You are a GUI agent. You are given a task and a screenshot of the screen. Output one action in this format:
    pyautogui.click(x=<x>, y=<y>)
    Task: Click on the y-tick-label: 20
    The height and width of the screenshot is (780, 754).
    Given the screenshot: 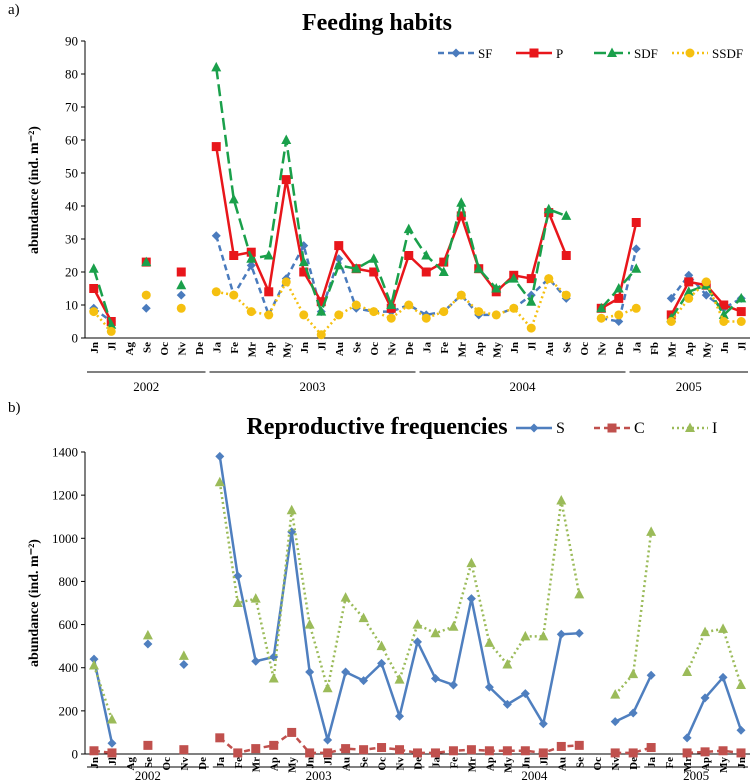 What is the action you would take?
    pyautogui.click(x=71, y=272)
    